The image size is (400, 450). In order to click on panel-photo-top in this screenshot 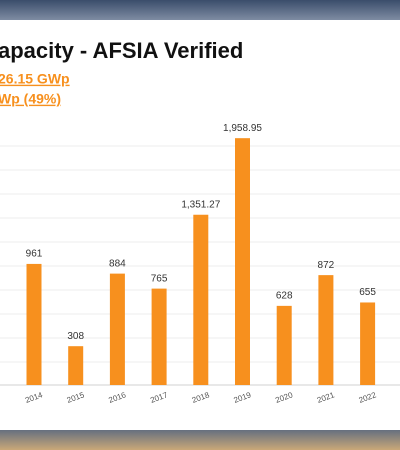, I will do `click(200, 11)`.